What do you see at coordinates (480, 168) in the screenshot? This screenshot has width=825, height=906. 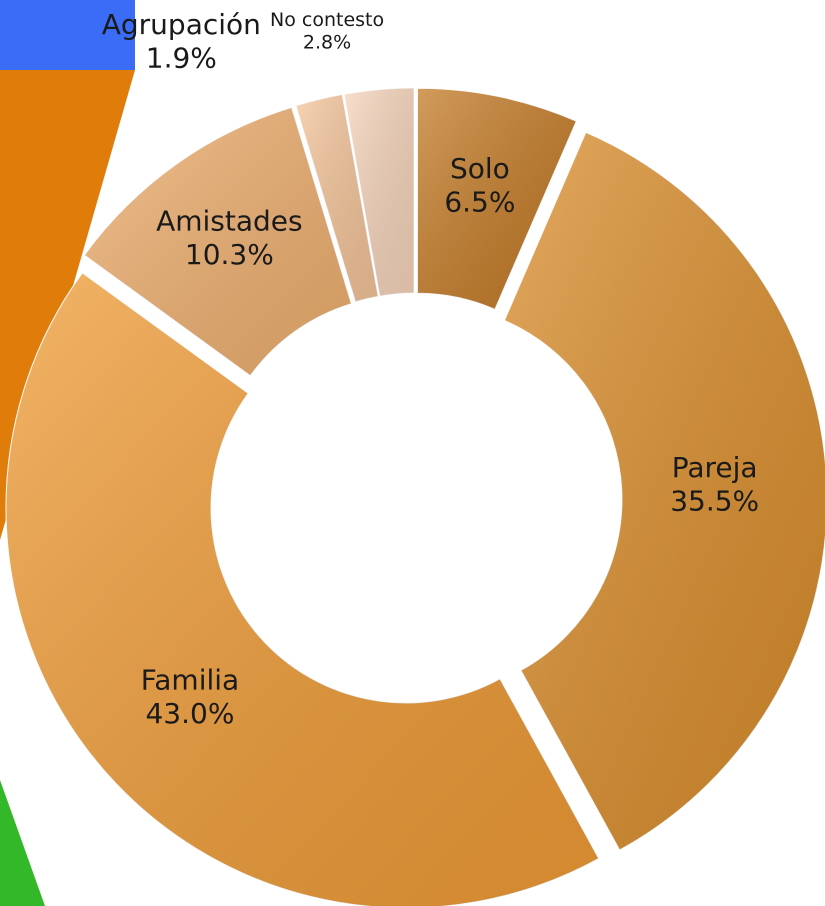 I see `slice-label: Solo` at bounding box center [480, 168].